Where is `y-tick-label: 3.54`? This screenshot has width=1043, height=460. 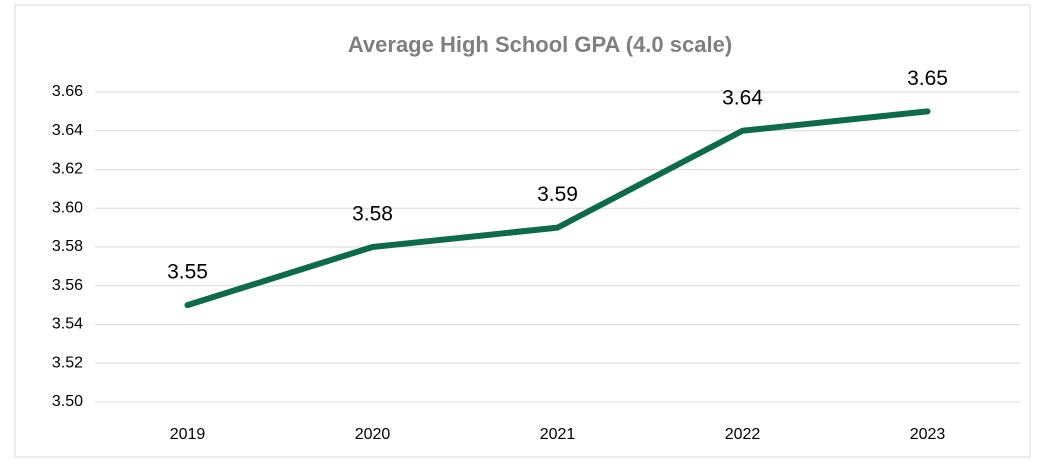
y-tick-label: 3.54 is located at coordinates (67, 324).